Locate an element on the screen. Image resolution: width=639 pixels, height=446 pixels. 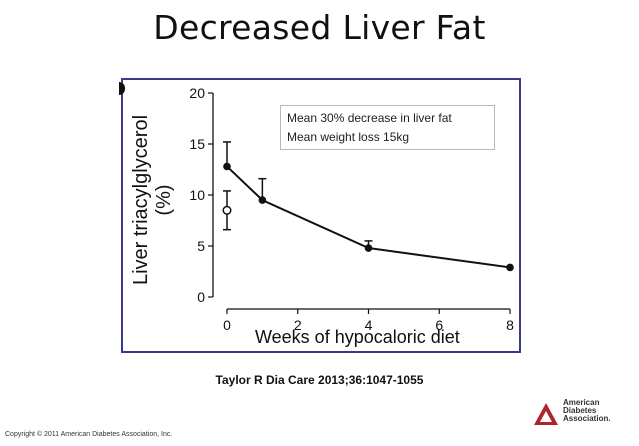
ada-logo-text: American Diabetes Association. is located at coordinates (587, 411).